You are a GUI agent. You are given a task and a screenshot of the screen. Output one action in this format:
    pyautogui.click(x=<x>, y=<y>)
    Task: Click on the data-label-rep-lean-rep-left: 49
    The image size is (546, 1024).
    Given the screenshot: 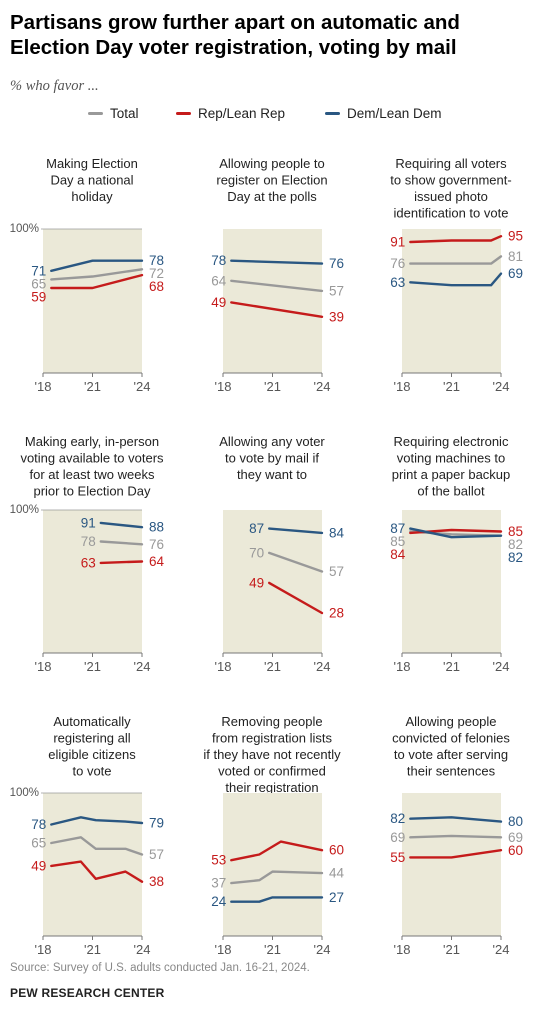 What is the action you would take?
    pyautogui.click(x=38, y=865)
    